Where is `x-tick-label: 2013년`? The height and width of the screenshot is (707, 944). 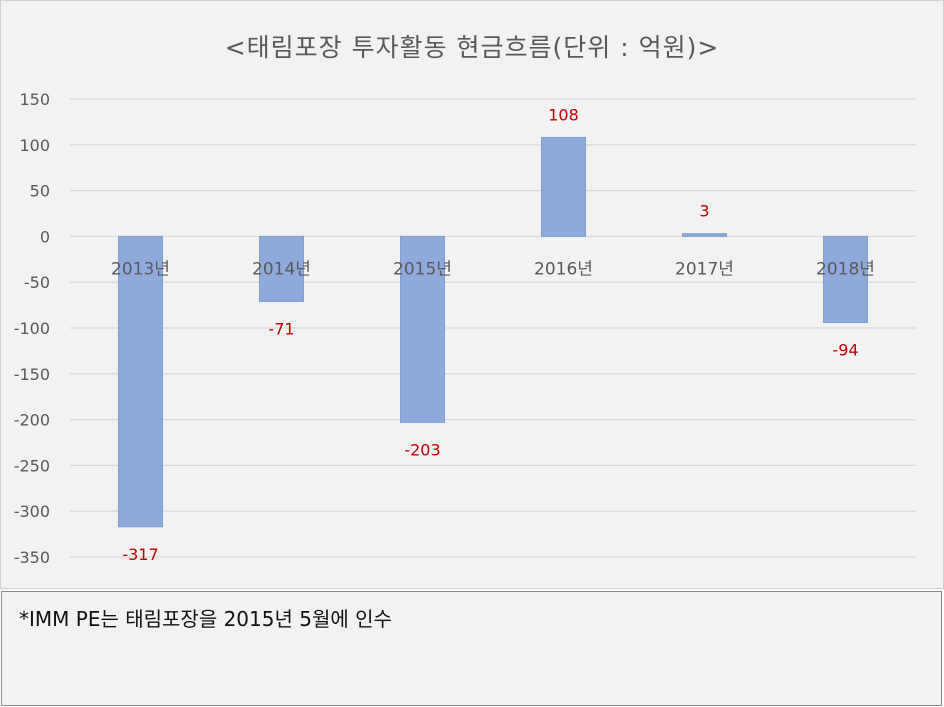 x-tick-label: 2013년 is located at coordinates (140, 269).